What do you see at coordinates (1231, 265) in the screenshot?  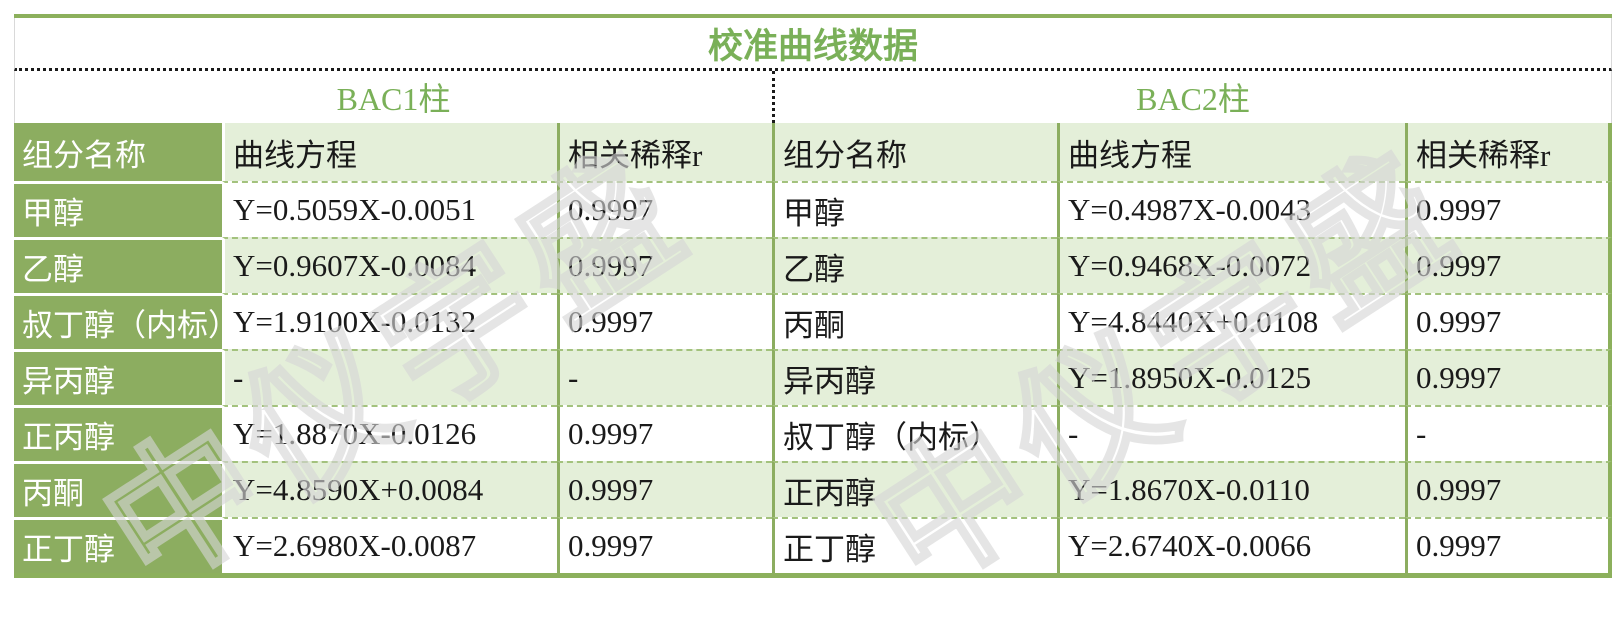 I see `table-cell-equation: Y=0.9468X-0.0072` at bounding box center [1231, 265].